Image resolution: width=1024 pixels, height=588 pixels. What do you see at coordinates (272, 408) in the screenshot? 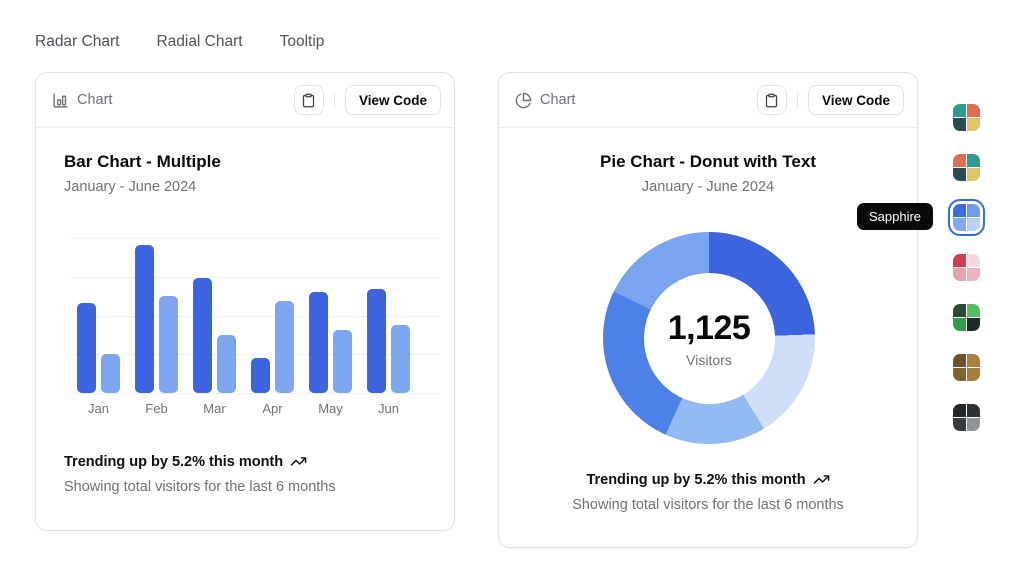
I see `x-axis-label: Apr` at bounding box center [272, 408].